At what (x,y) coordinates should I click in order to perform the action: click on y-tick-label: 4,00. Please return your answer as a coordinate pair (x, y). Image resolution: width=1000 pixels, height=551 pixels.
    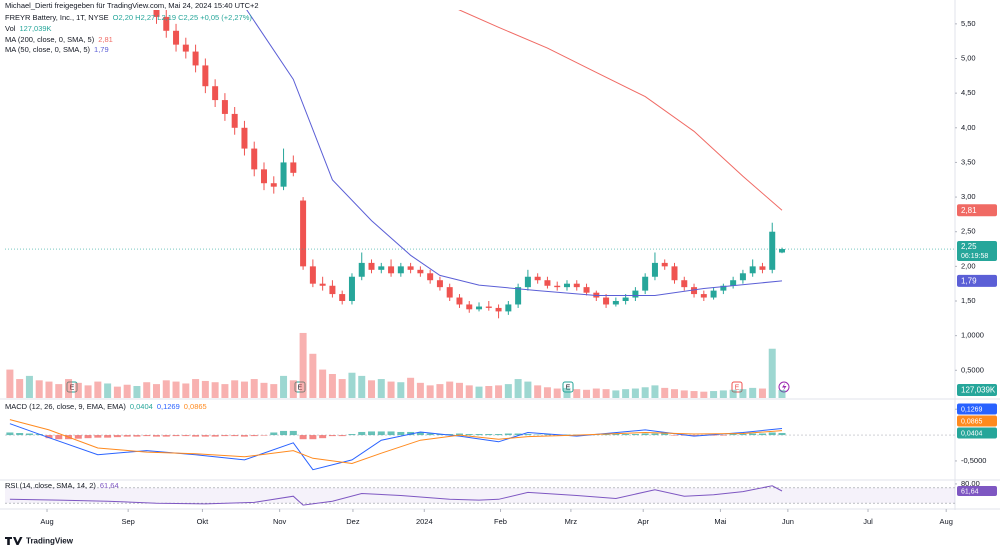
    Looking at the image, I should click on (968, 127).